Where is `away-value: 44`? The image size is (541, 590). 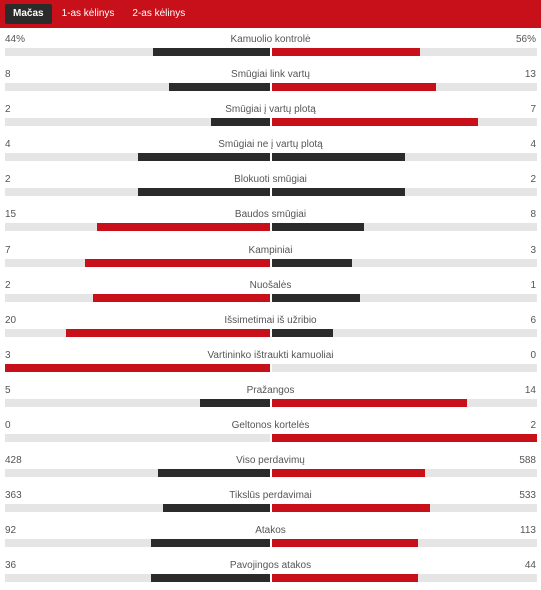 away-value: 44 is located at coordinates (530, 566).